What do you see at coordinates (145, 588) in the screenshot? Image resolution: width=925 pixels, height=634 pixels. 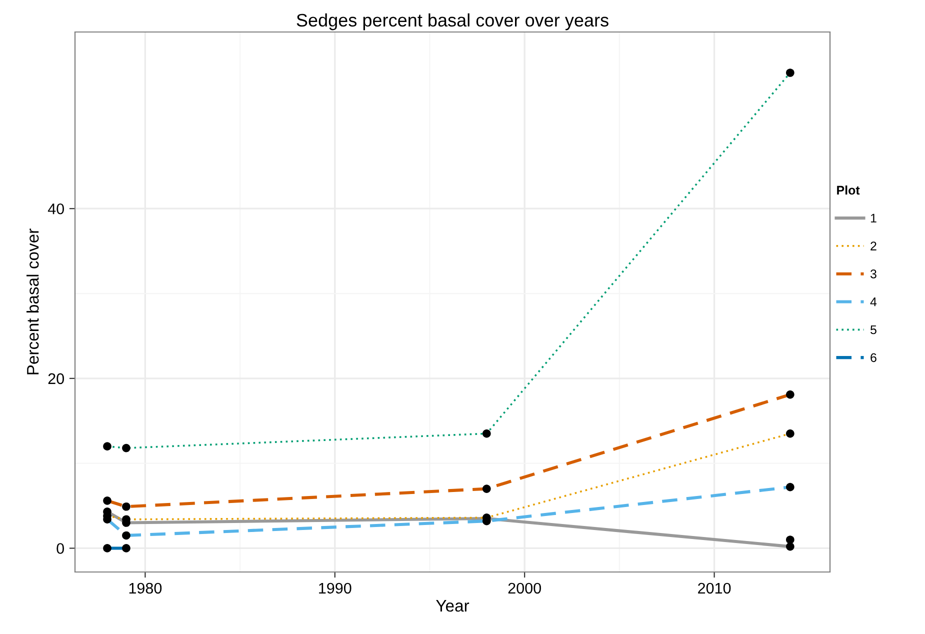 I see `x-tick-label: 1980` at bounding box center [145, 588].